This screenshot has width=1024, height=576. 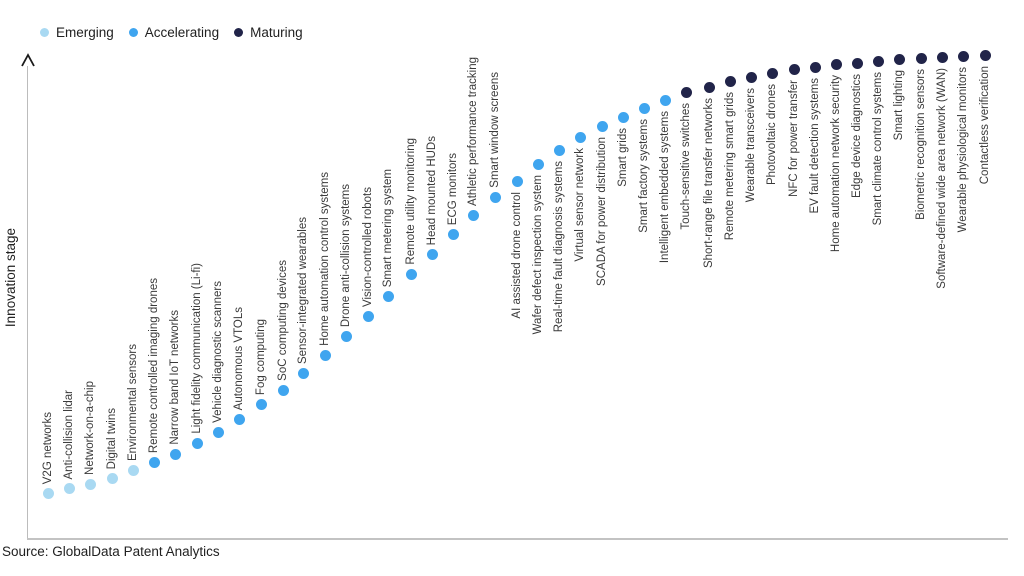 I want to click on data-point-label: Remote utility monitoring, so click(x=411, y=201).